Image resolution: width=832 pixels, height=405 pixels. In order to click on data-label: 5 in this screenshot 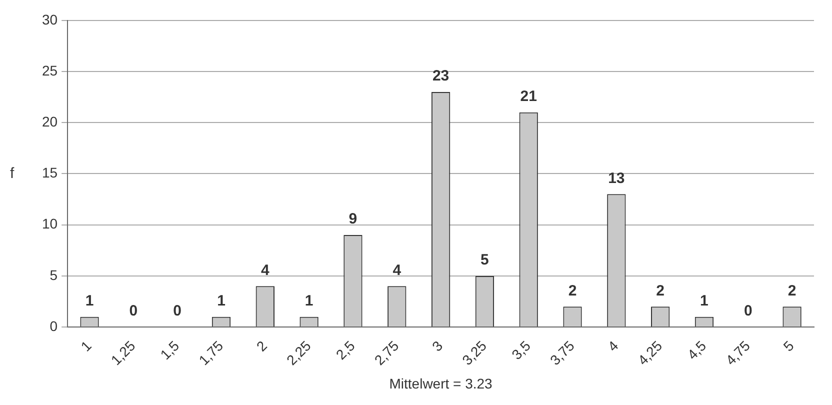, I will do `click(484, 260)`.